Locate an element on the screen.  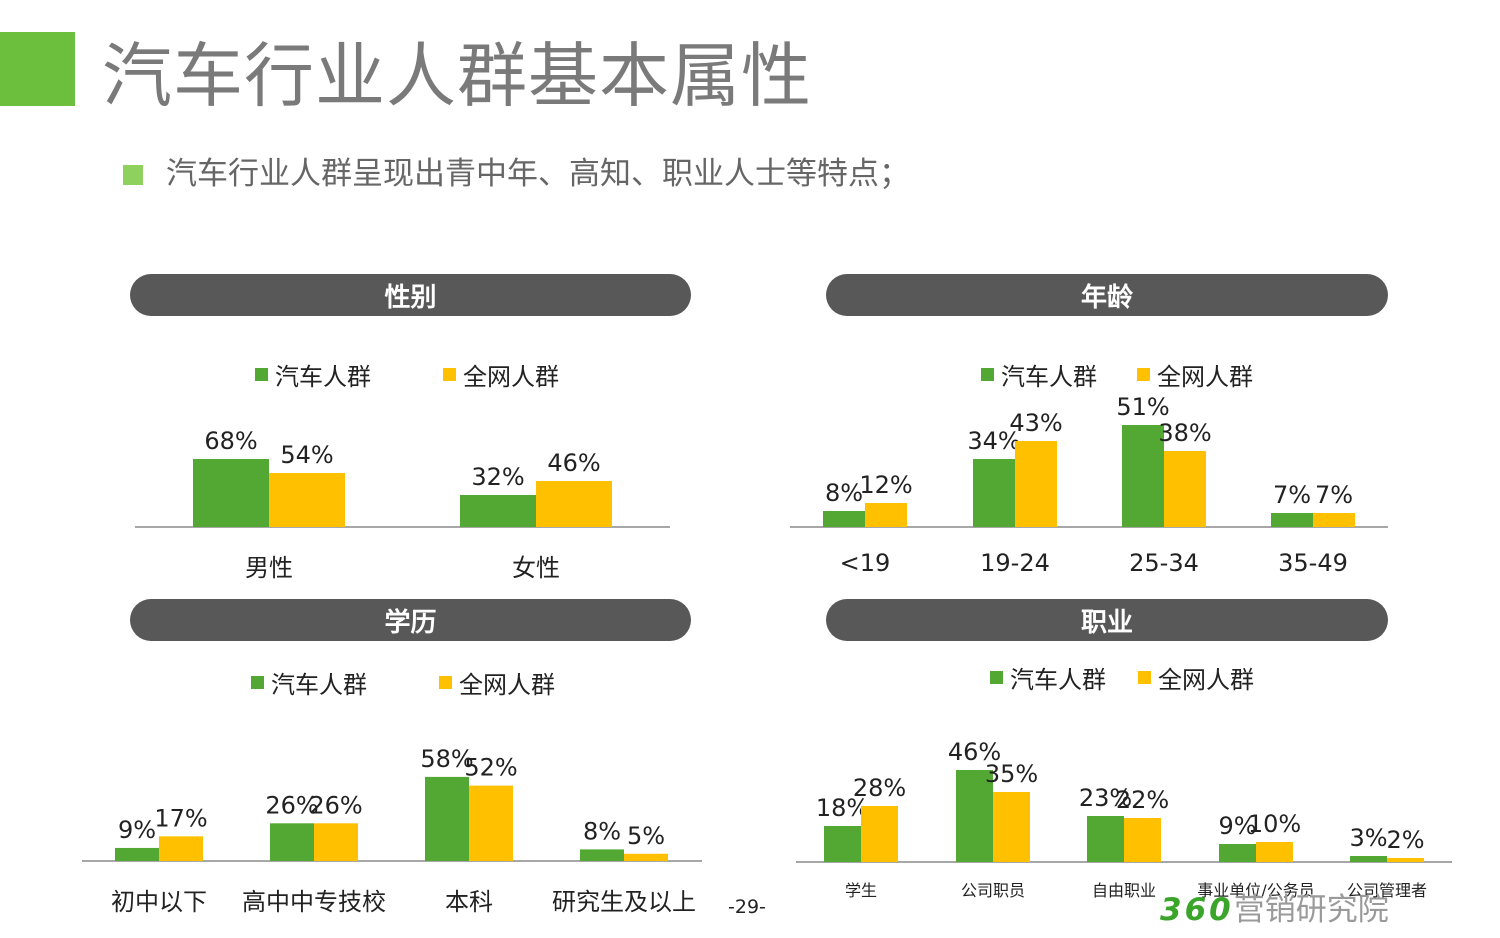
education-data-label: 9% is located at coordinates (137, 830).